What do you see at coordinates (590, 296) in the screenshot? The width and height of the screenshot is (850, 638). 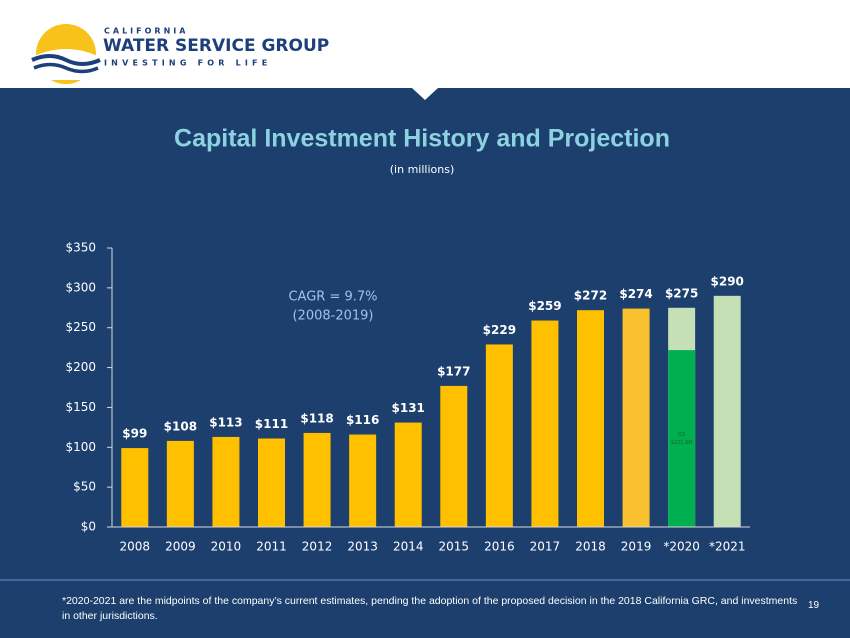 I see `value-label: $272` at bounding box center [590, 296].